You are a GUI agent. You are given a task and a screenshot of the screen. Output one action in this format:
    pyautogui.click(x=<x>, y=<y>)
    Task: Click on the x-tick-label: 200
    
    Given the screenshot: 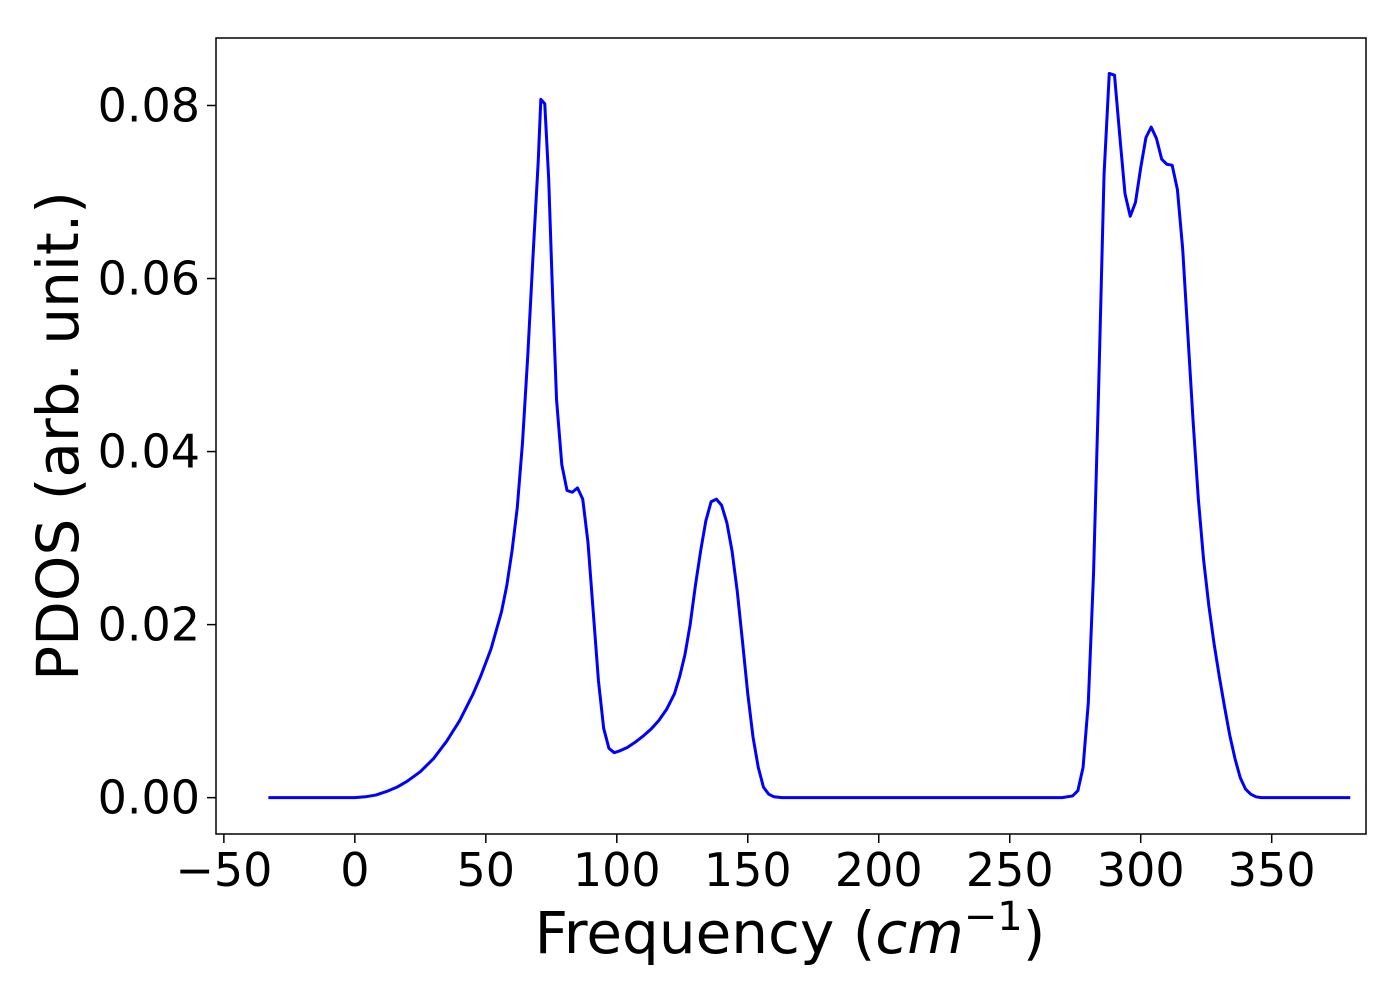 What is the action you would take?
    pyautogui.click(x=879, y=870)
    